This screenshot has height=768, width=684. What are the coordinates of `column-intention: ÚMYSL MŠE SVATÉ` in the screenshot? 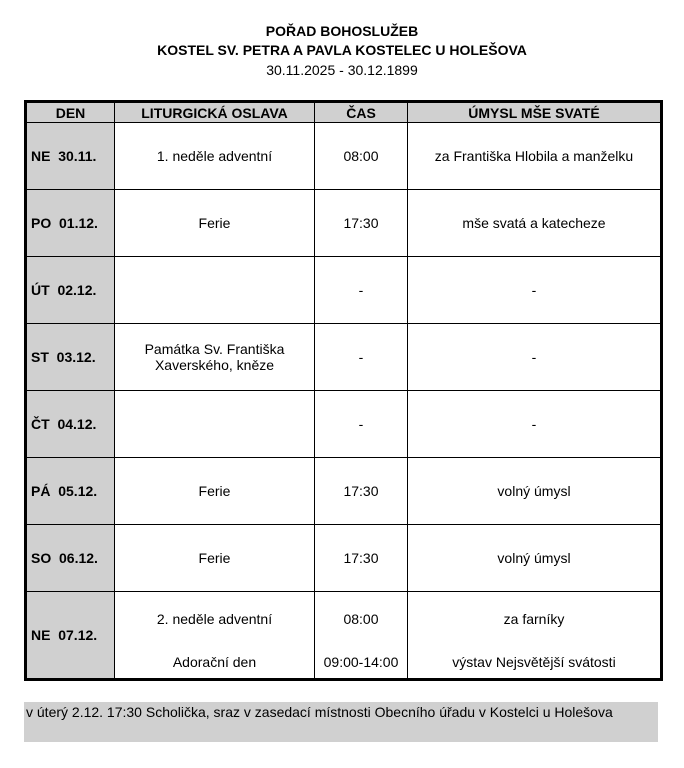 It's located at (534, 112).